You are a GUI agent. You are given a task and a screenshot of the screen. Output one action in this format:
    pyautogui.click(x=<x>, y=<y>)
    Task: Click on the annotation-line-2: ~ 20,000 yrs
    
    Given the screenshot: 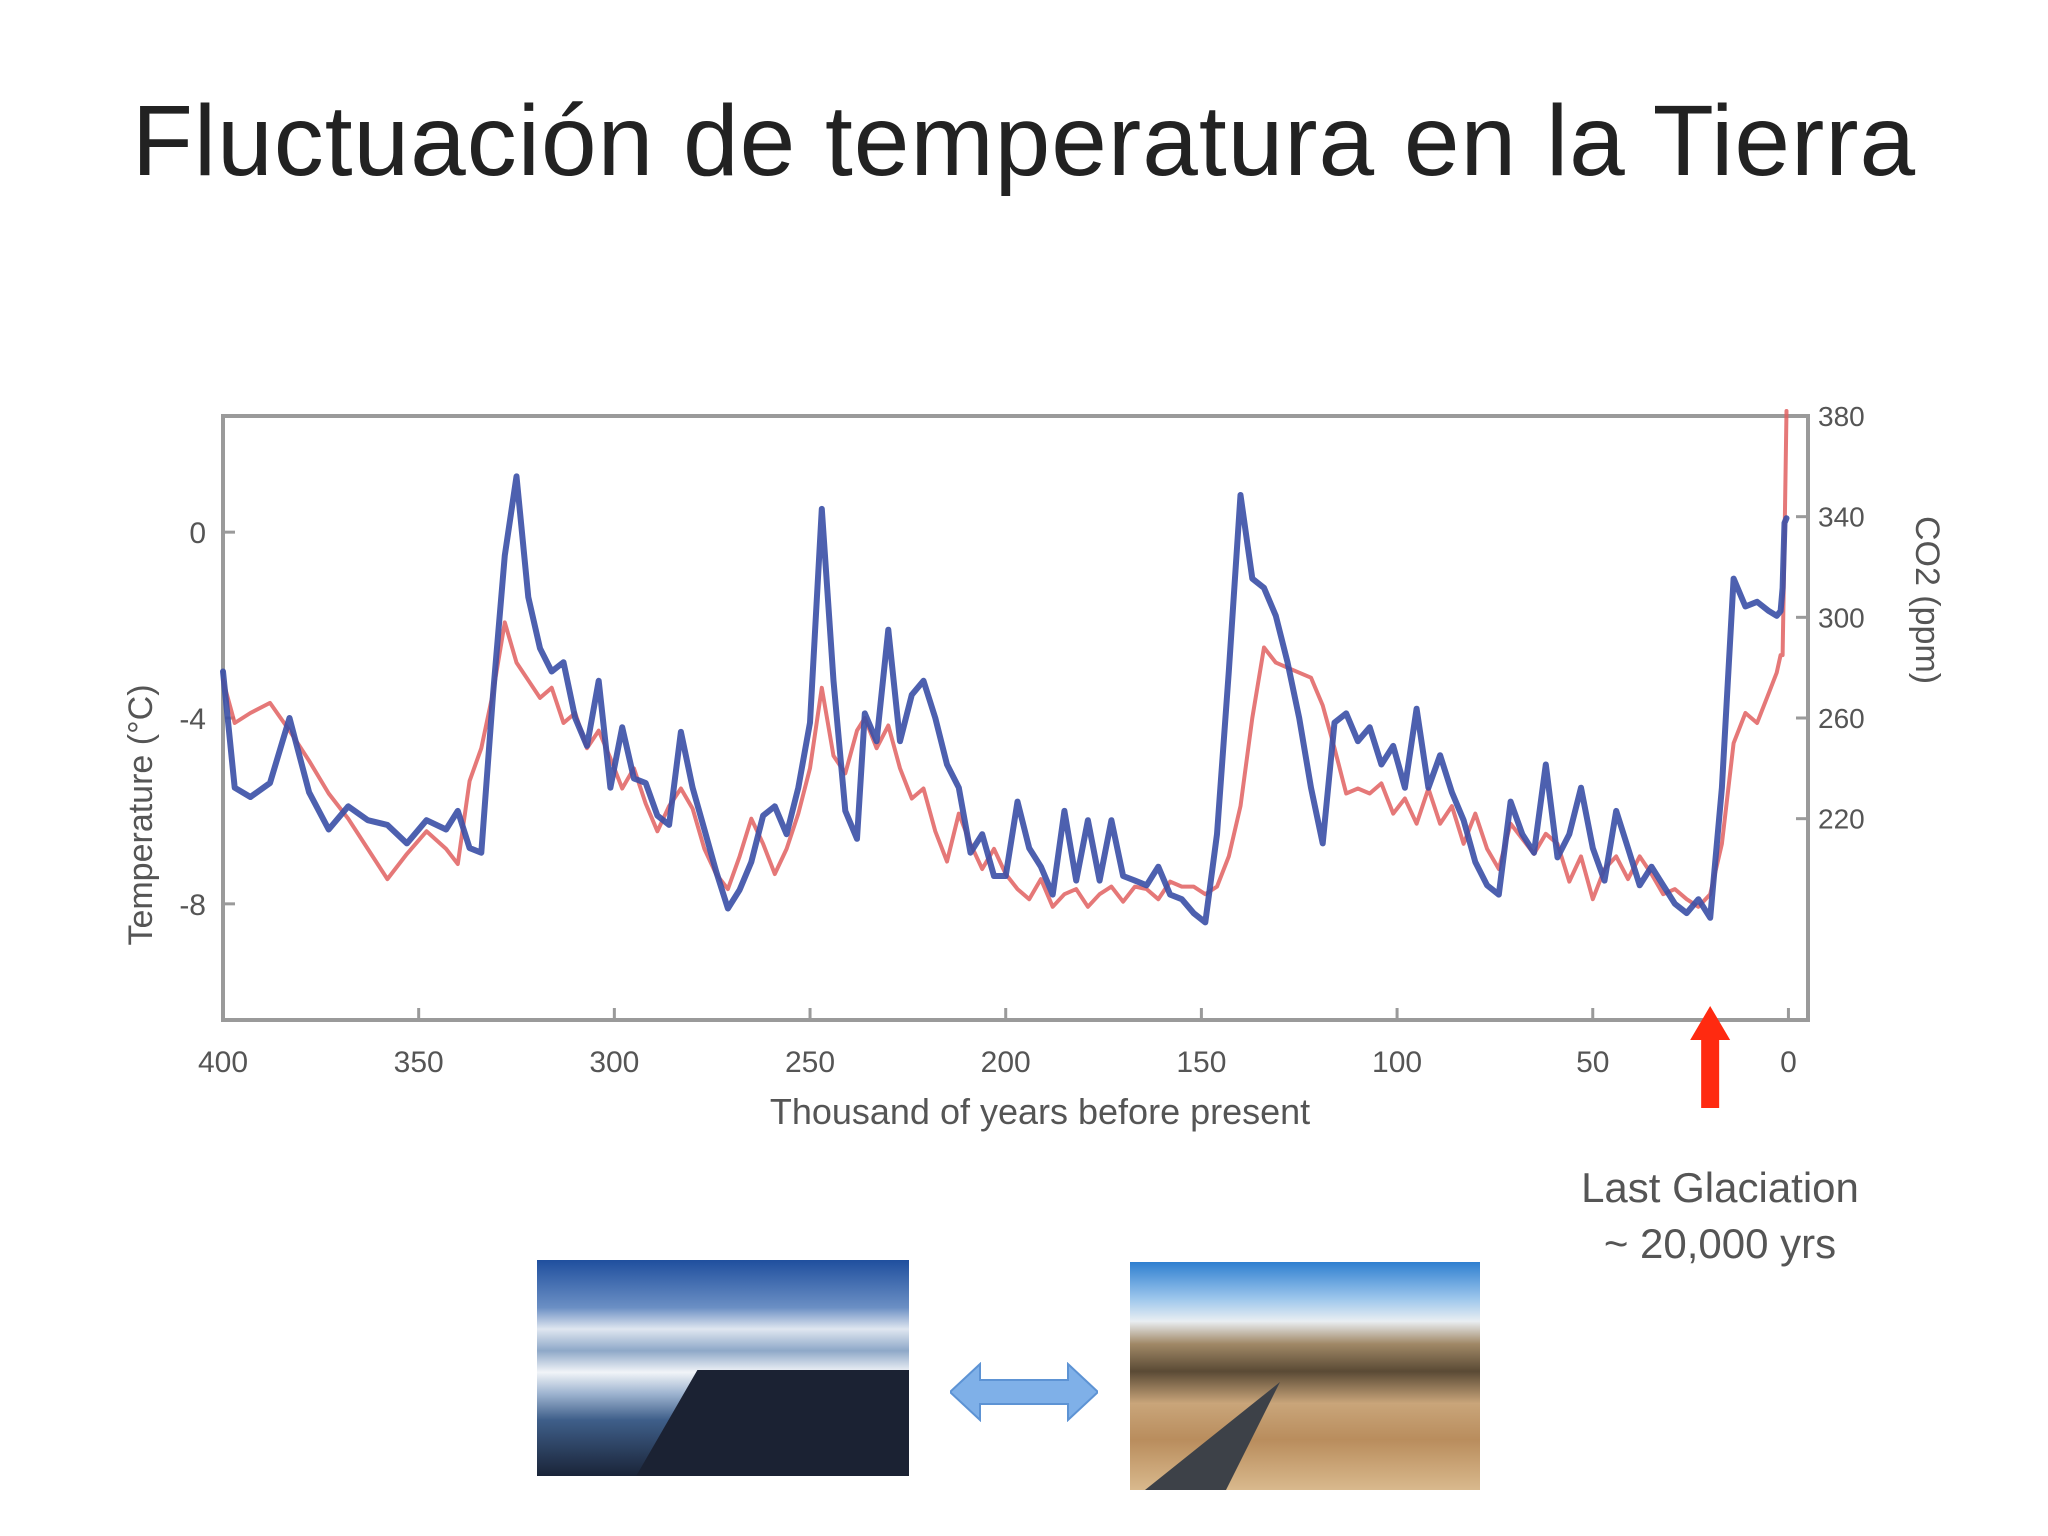 What is the action you would take?
    pyautogui.click(x=1720, y=1243)
    